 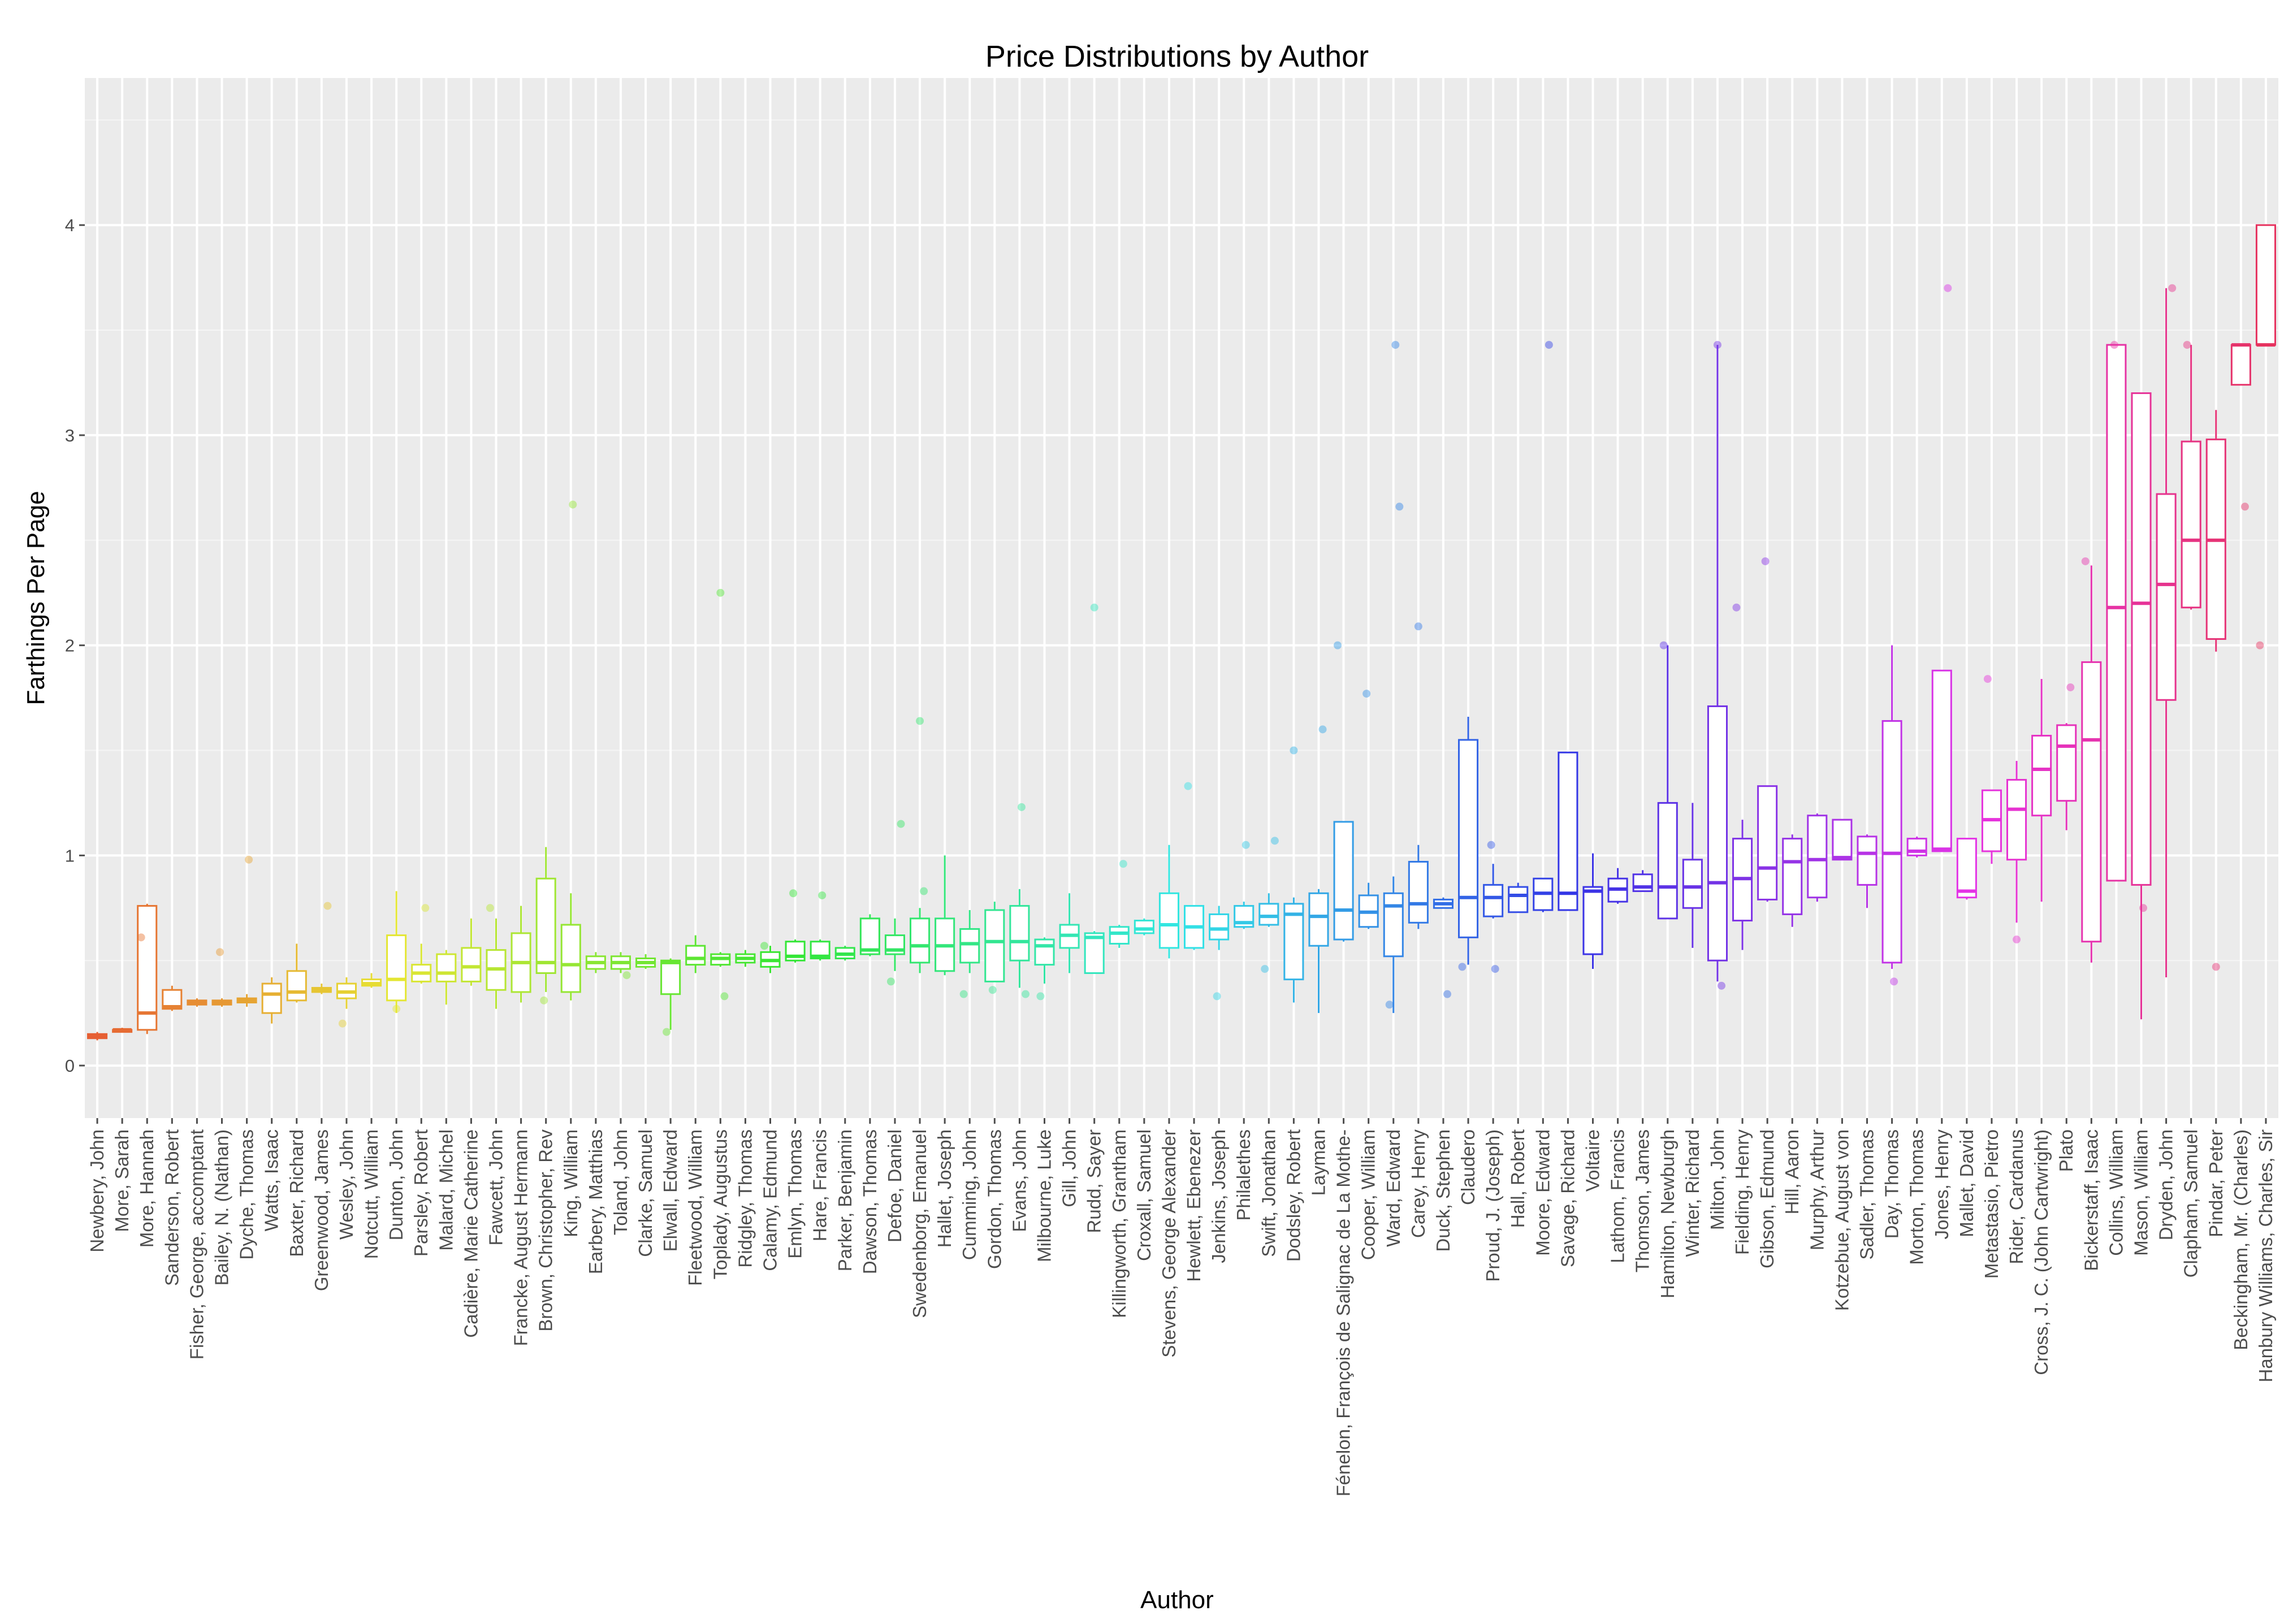 I want to click on x-tick-label: Dryden, John, so click(x=2166, y=1185).